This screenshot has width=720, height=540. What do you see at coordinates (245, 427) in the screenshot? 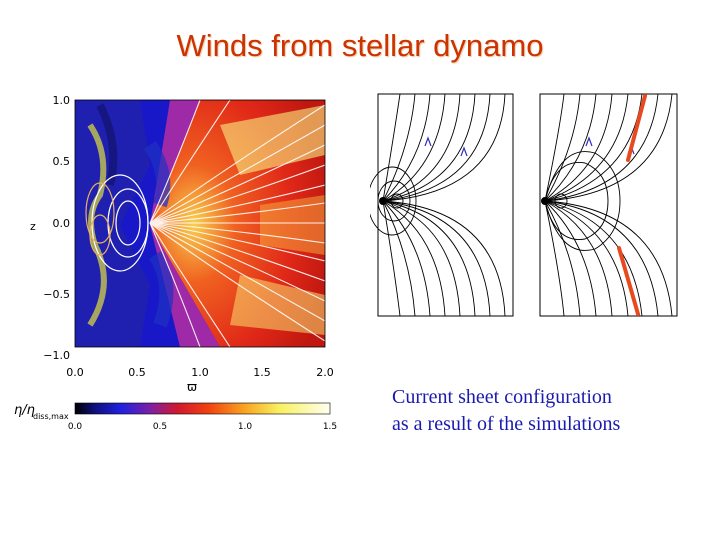
I see `colorbar-tick: 1.0` at bounding box center [245, 427].